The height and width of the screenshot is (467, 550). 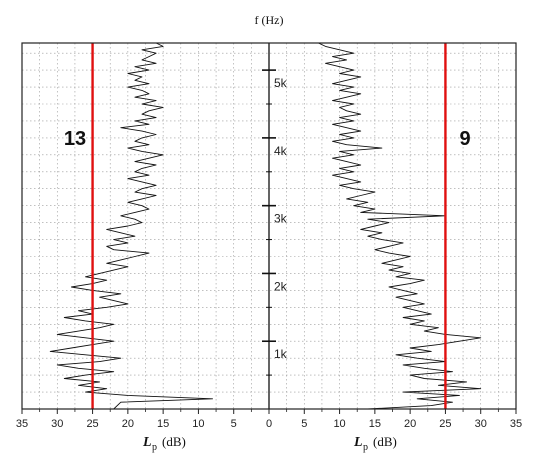 I want to click on x-tick-label-left: 25, so click(x=92, y=424).